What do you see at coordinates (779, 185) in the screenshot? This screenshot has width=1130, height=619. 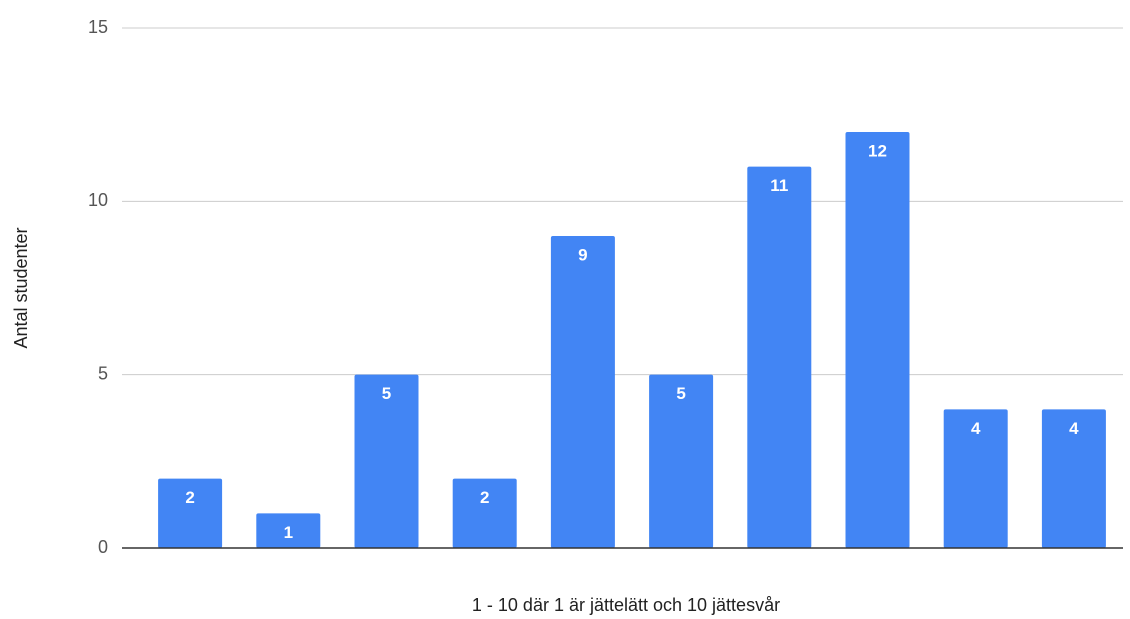 I see `data-label: 11` at bounding box center [779, 185].